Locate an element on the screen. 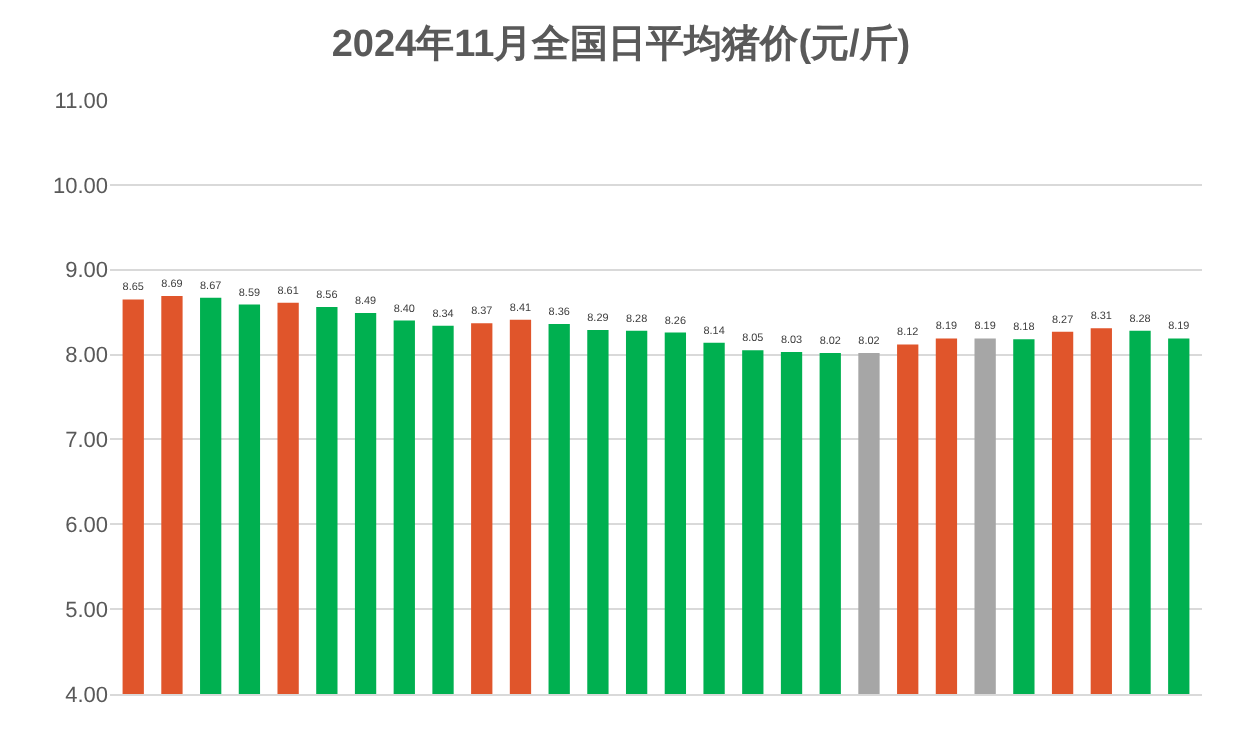  y-tick-label: 5.00 is located at coordinates (86, 610).